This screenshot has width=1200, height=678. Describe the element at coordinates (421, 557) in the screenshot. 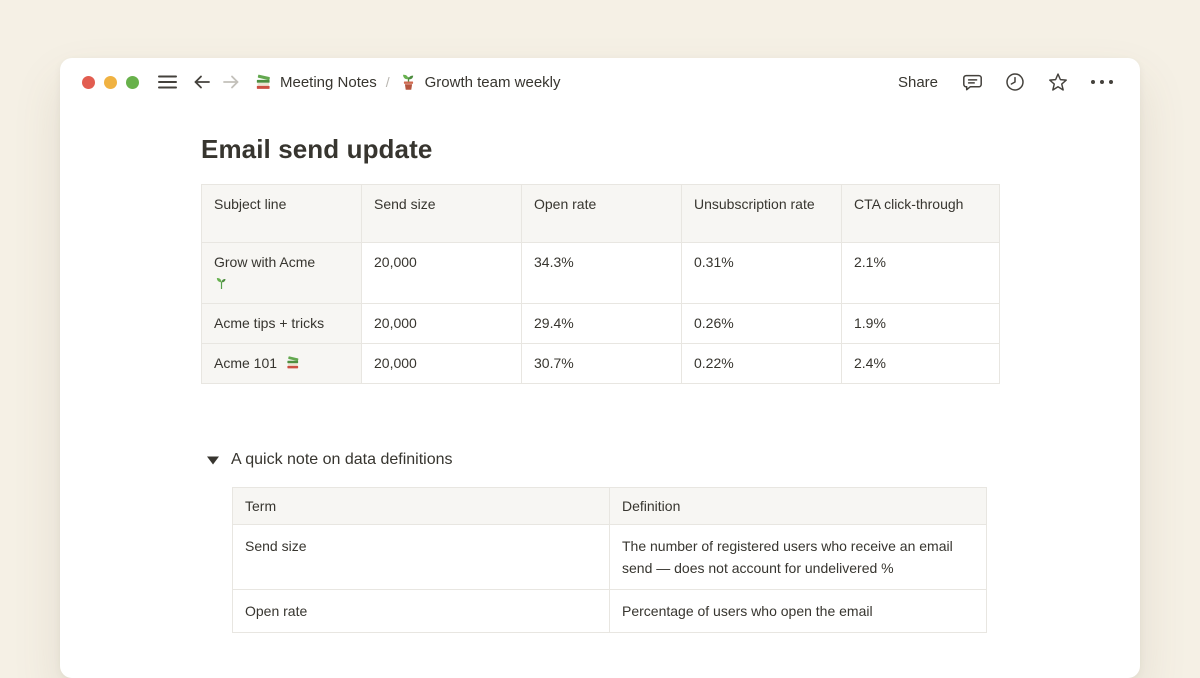

I see `cell-term: Send size` at that location.